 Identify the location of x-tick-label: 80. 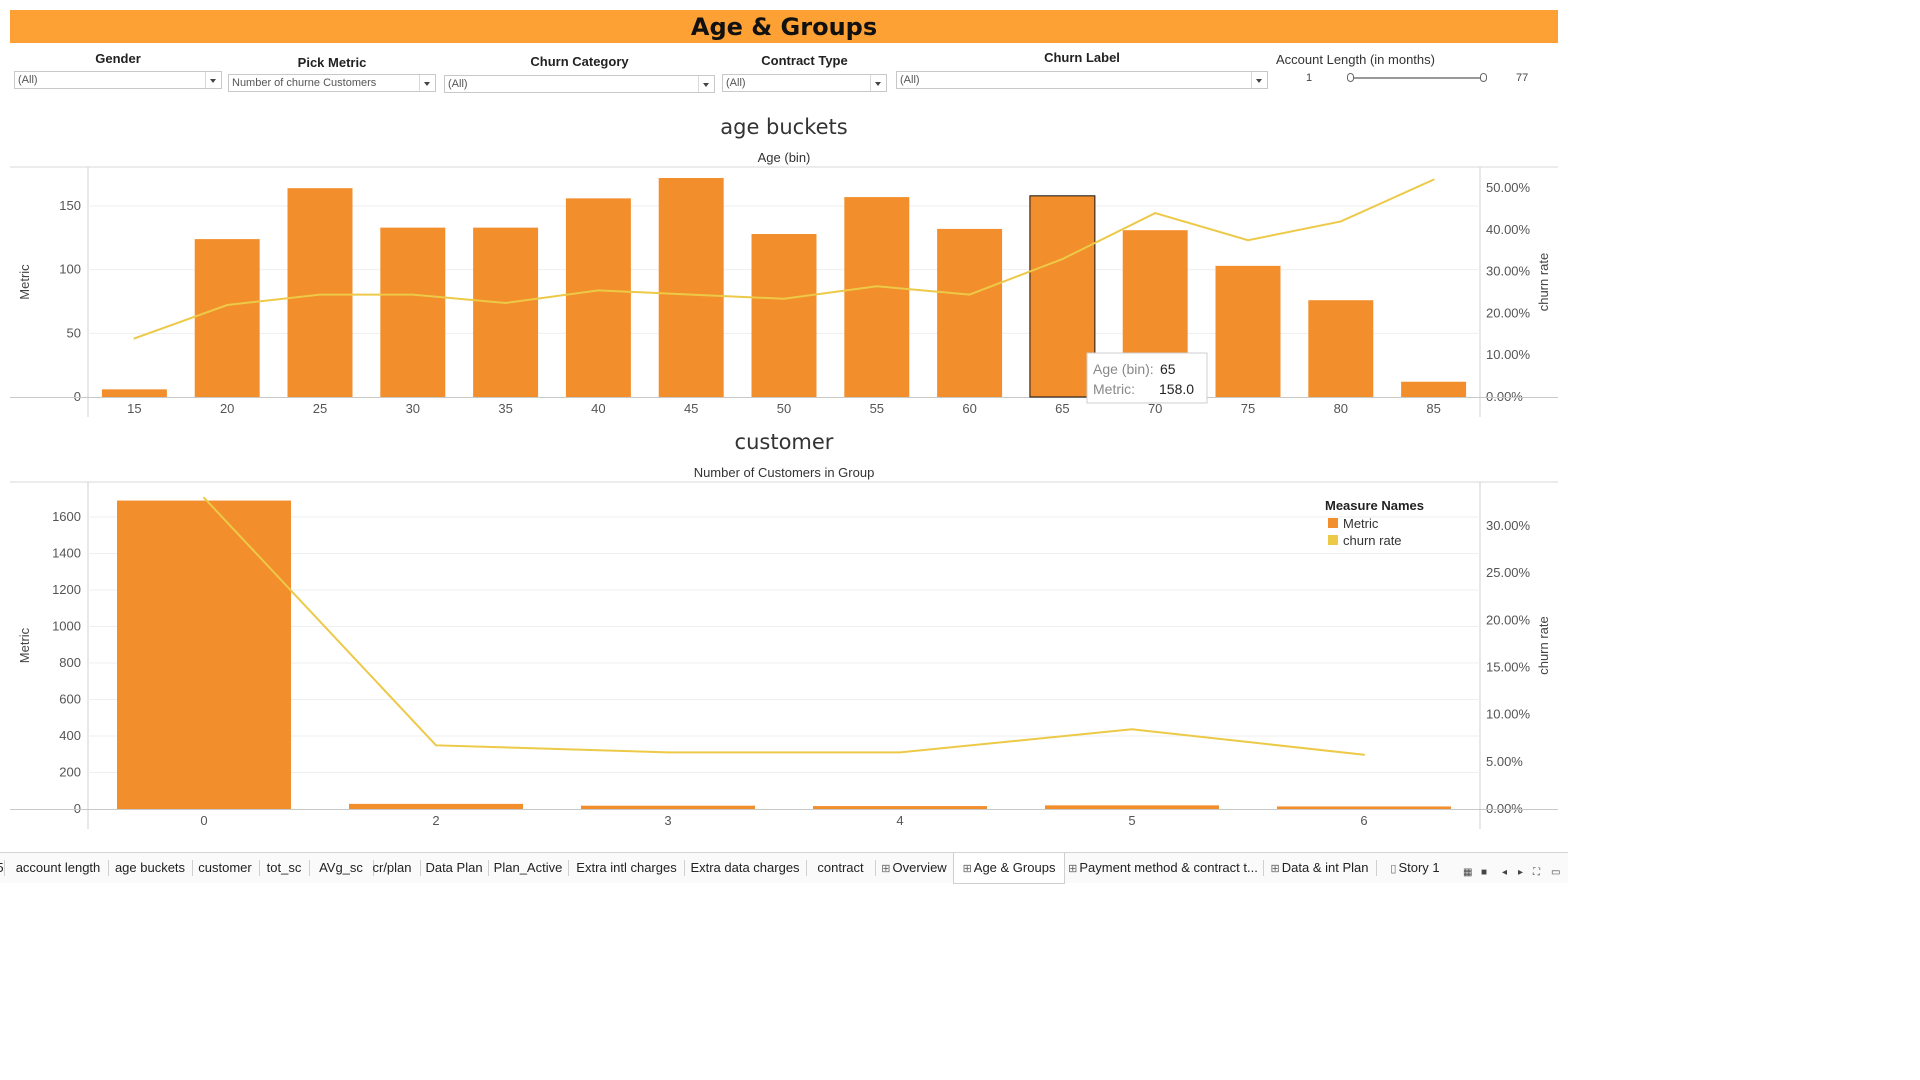
(1341, 408).